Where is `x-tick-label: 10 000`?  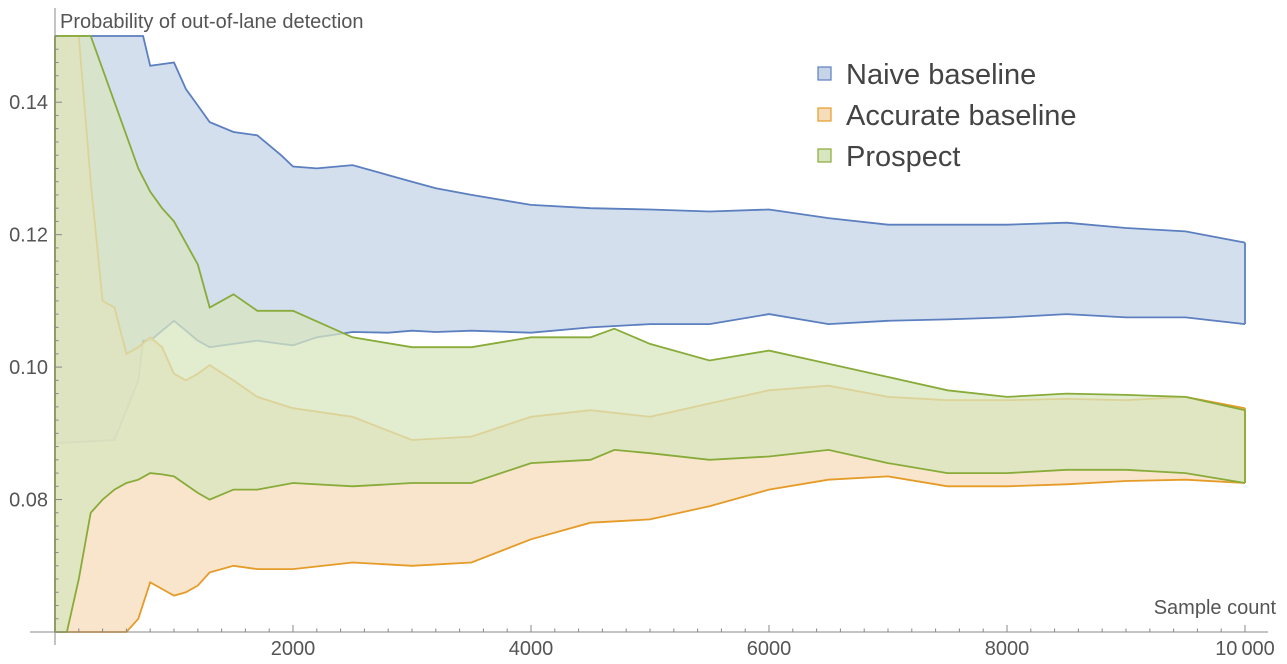
x-tick-label: 10 000 is located at coordinates (1245, 649).